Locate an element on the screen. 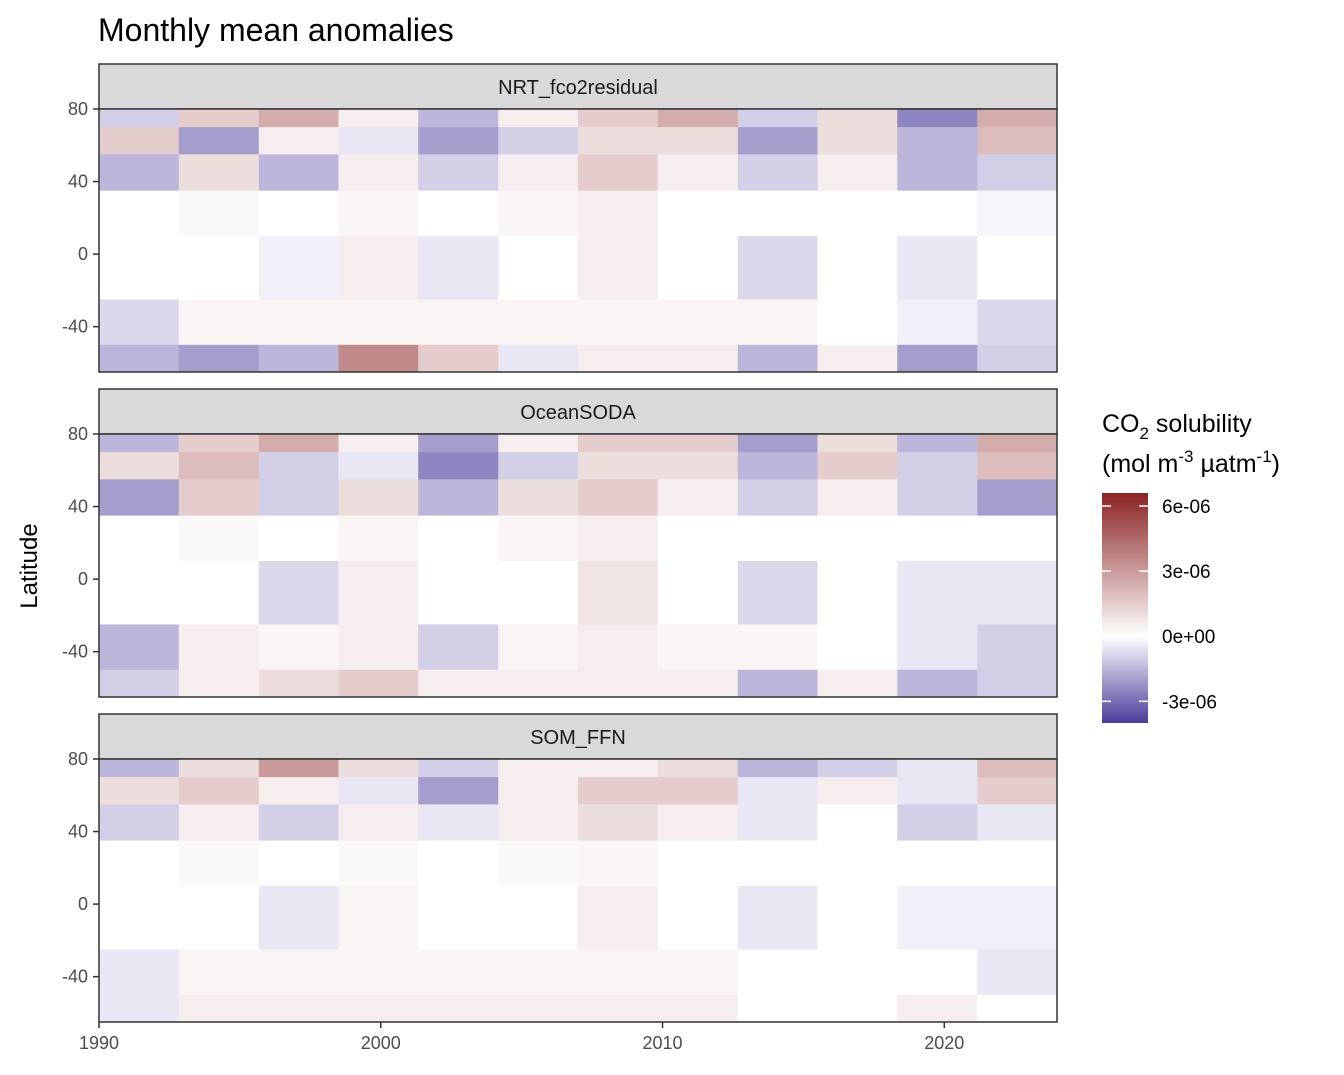 This screenshot has height=1075, width=1344. y-tick-label: 0 is located at coordinates (83, 254).